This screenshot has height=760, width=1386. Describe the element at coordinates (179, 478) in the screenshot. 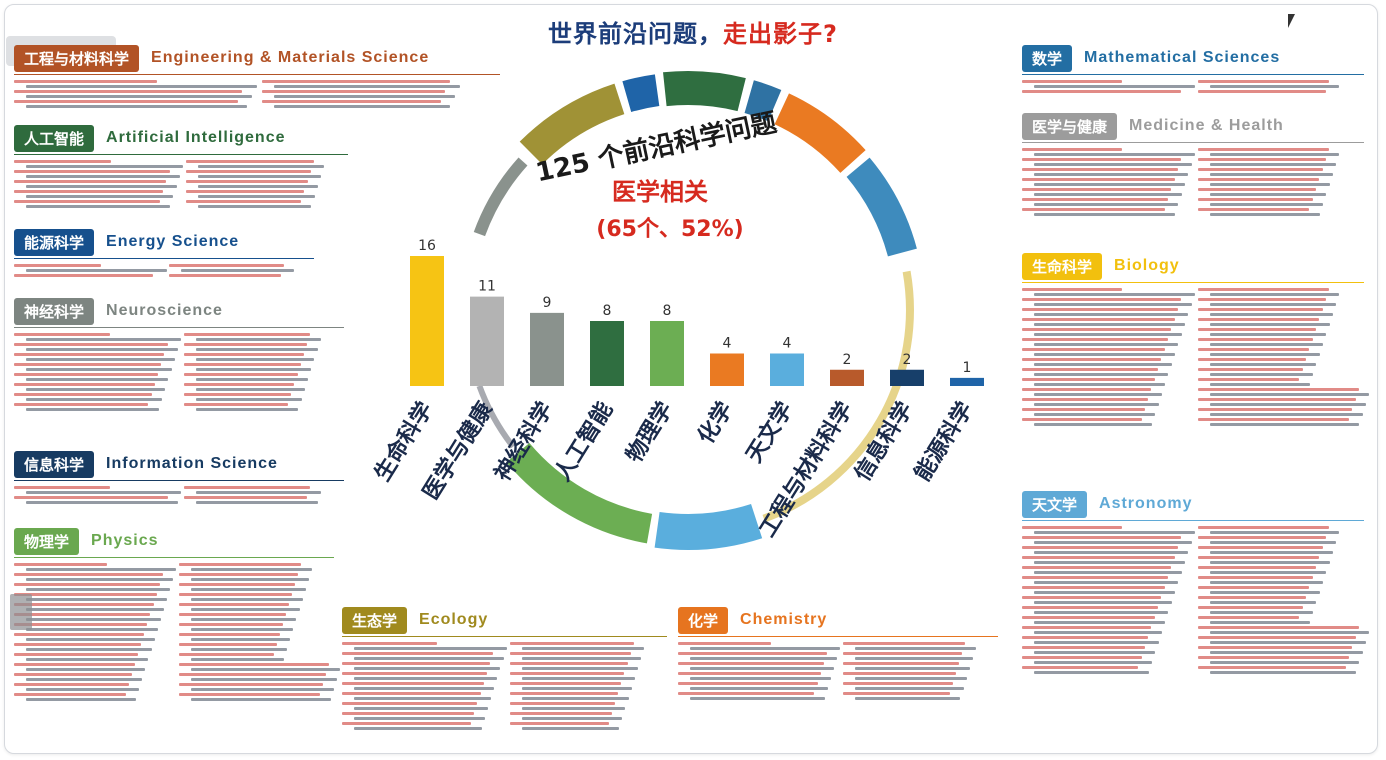

I see `section-information: 信息科学 Information Science` at that location.